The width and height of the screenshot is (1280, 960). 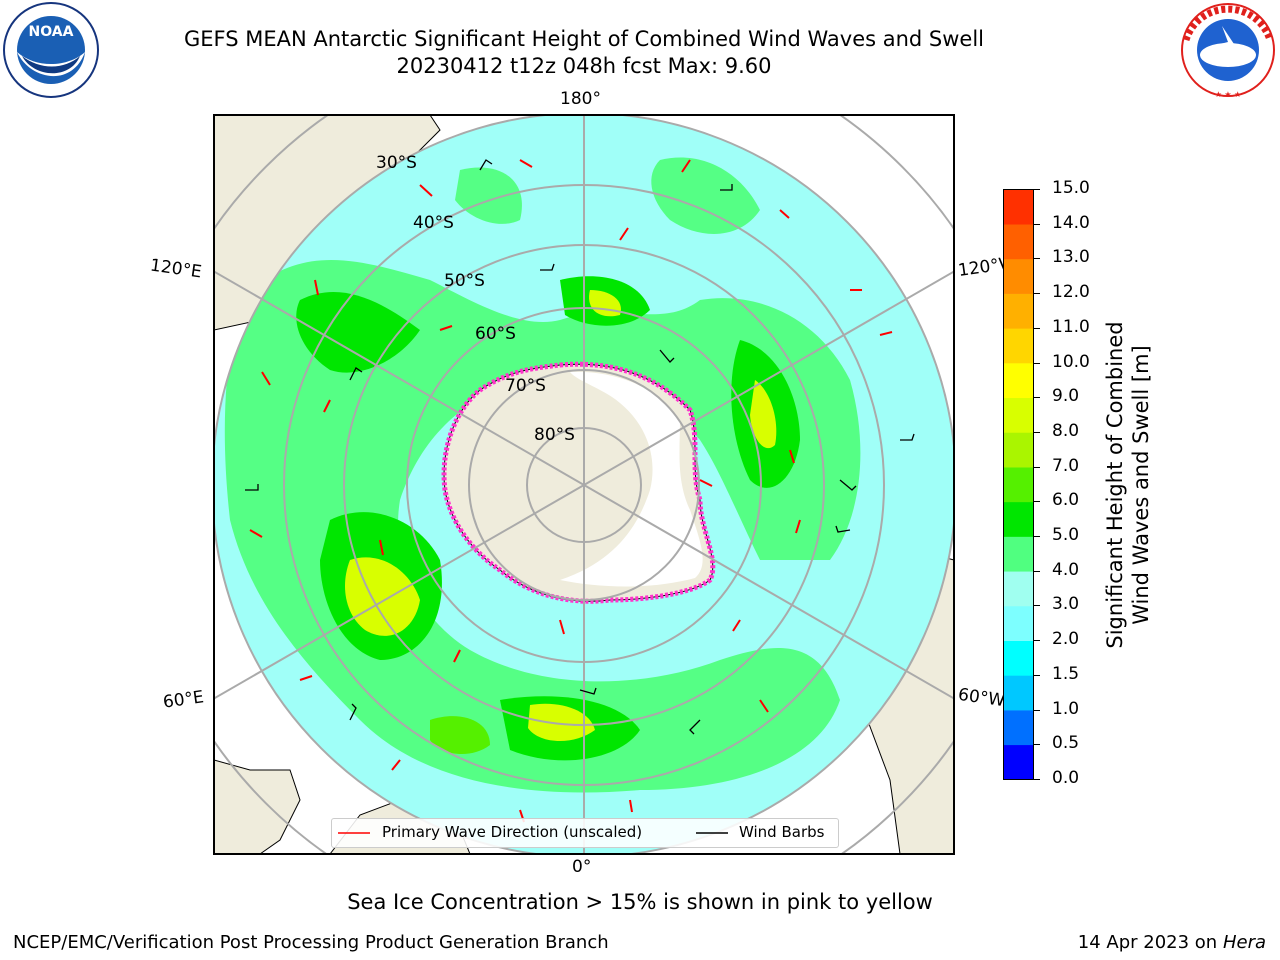 I want to click on colorbar-tick-label: 6.0, so click(x=1066, y=500).